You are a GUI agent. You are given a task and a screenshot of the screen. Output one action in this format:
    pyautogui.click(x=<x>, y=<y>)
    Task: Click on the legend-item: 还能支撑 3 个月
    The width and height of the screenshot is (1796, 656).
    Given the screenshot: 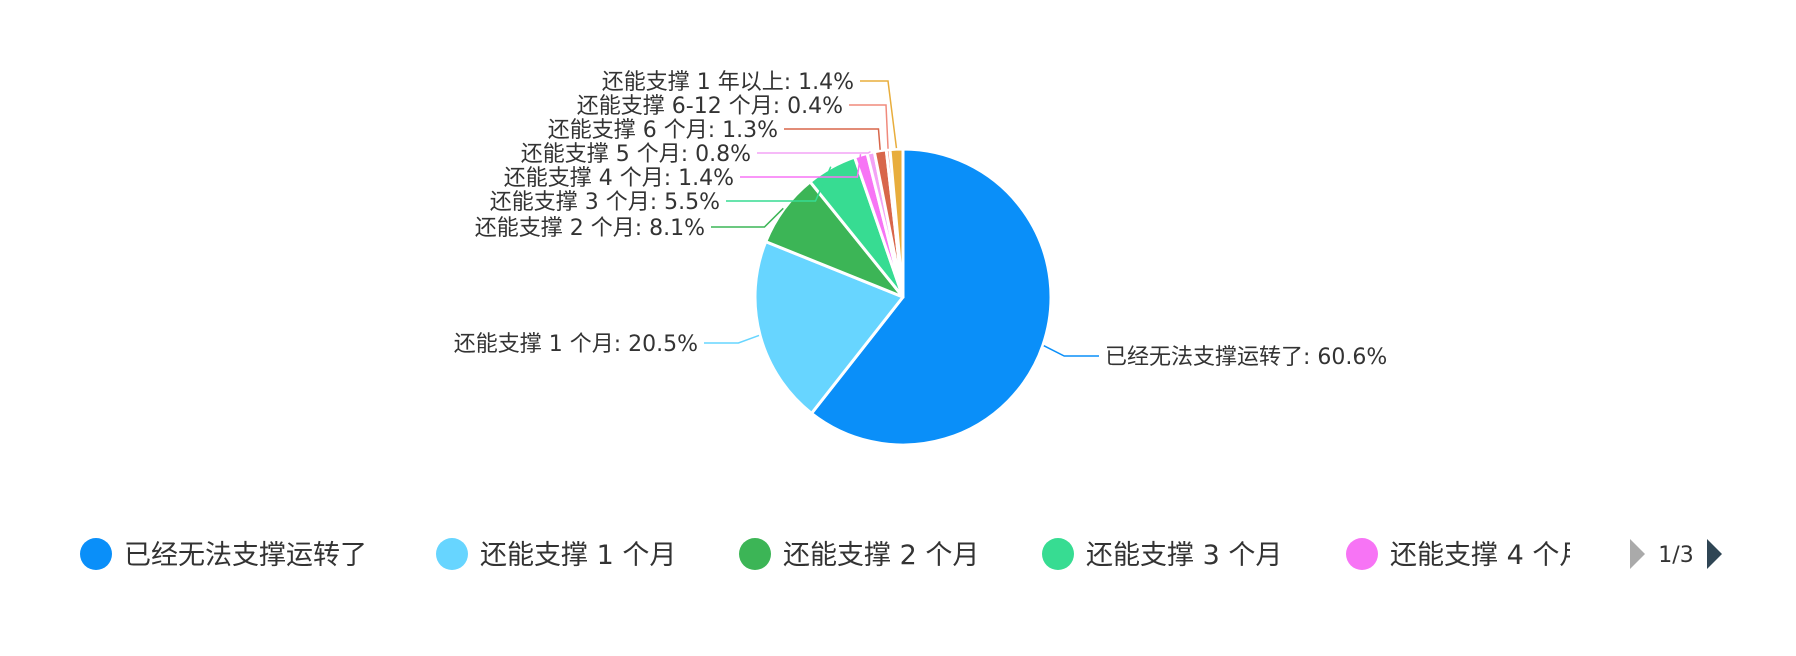 What is the action you would take?
    pyautogui.click(x=1162, y=554)
    